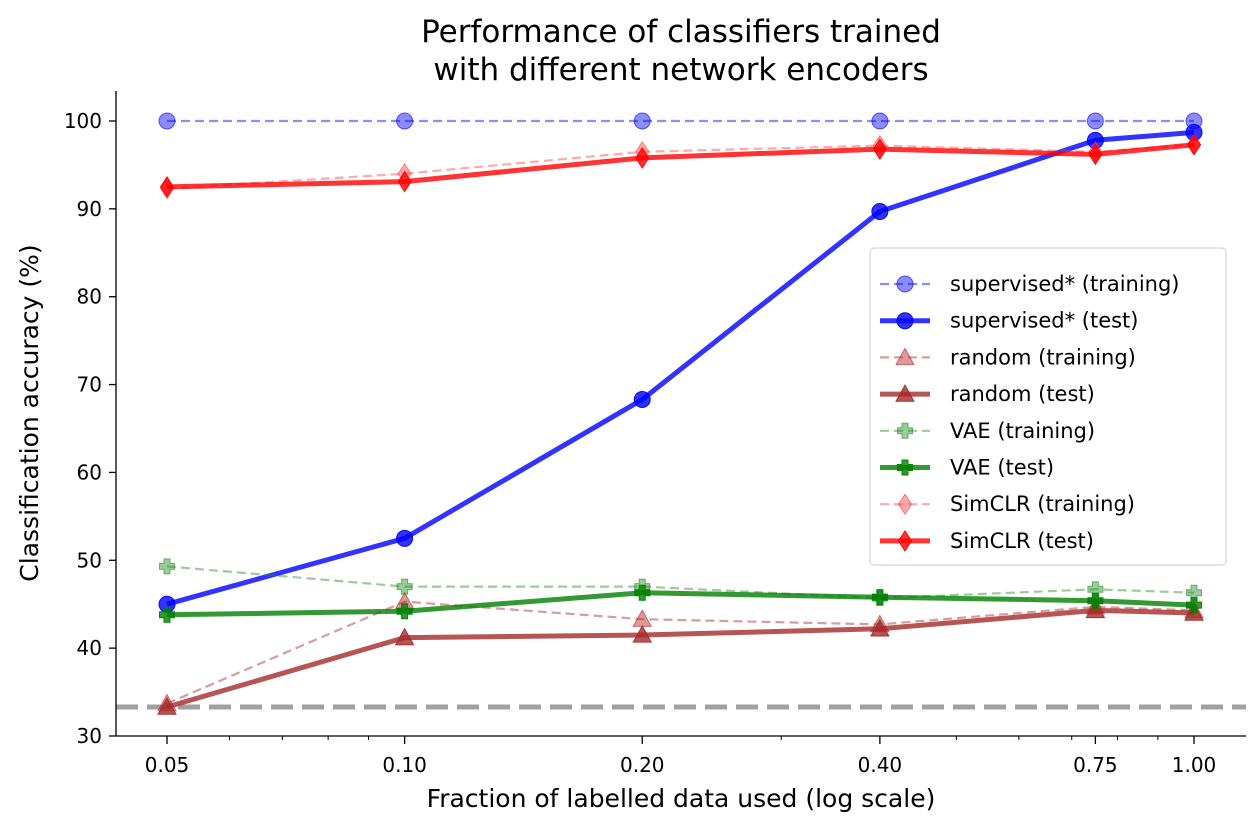 The width and height of the screenshot is (1259, 827). I want to click on legend-label: VAE (training), so click(1022, 431).